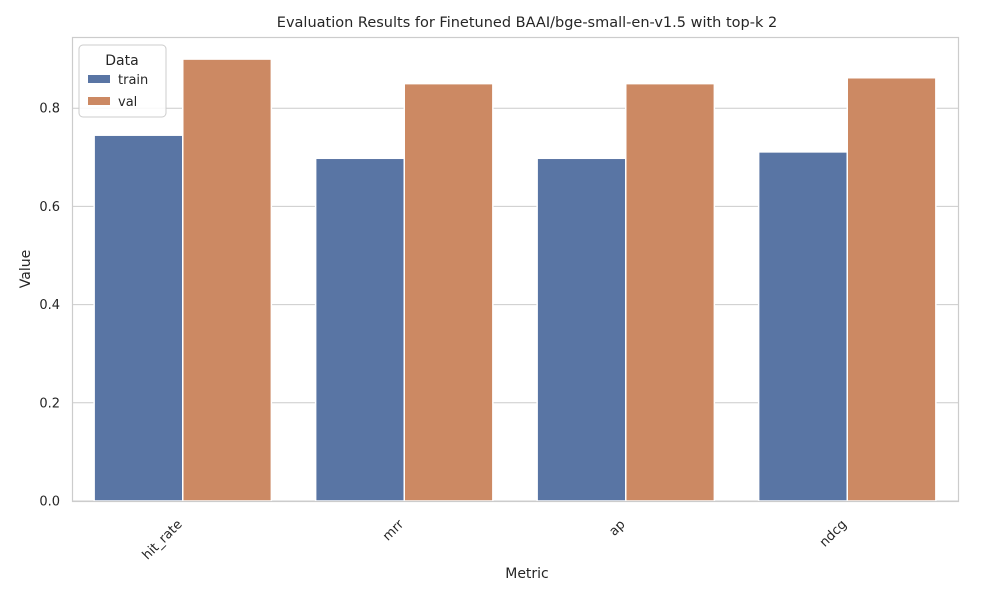  I want to click on bar-val-ndcg, so click(891, 289).